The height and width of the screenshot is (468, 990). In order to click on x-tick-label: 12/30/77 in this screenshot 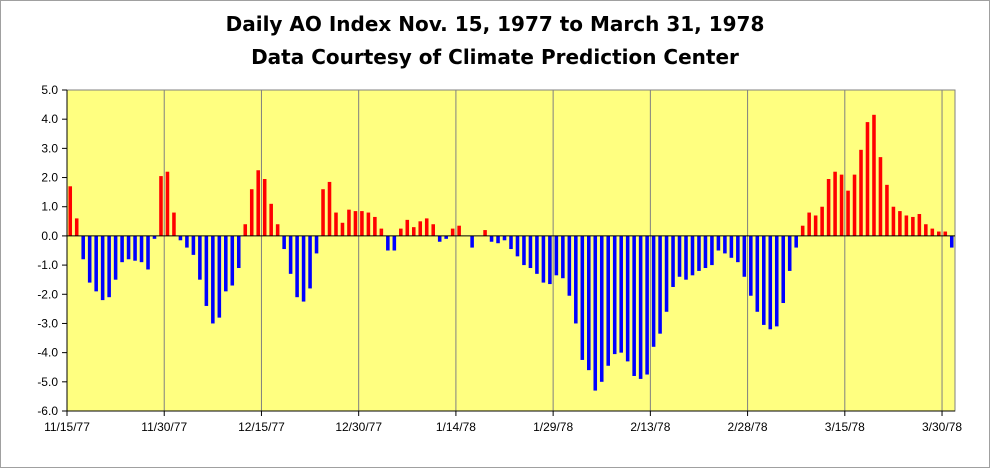, I will do `click(358, 427)`.